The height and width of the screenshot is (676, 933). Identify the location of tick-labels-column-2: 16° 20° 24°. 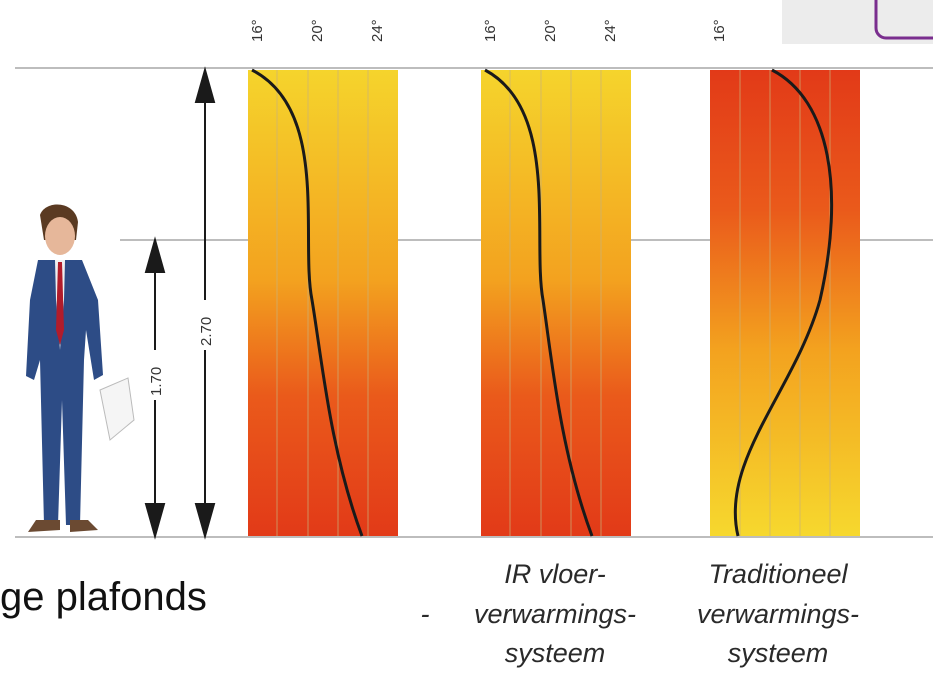
(550, 30).